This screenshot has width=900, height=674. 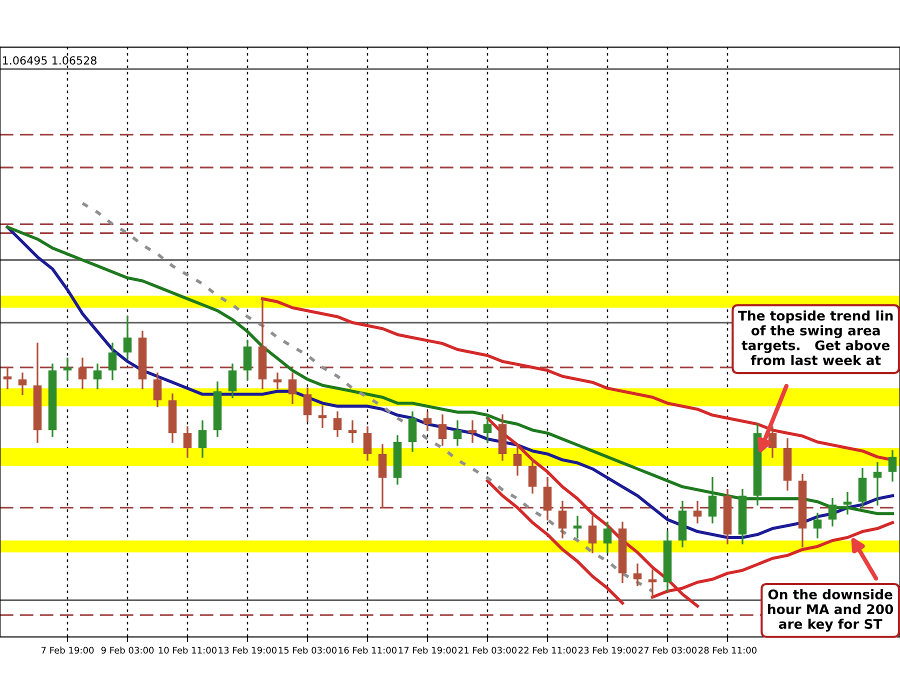 I want to click on x-tick-label: 15 Feb 03:00, so click(x=307, y=650).